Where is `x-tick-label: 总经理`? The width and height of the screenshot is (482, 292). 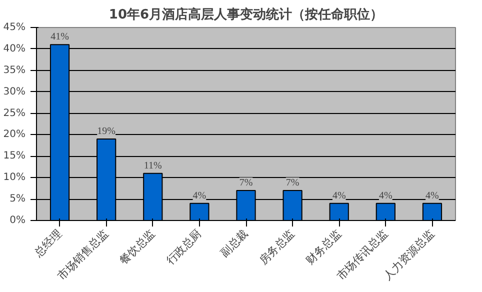
x-tick-label: 总经理 is located at coordinates (47, 243).